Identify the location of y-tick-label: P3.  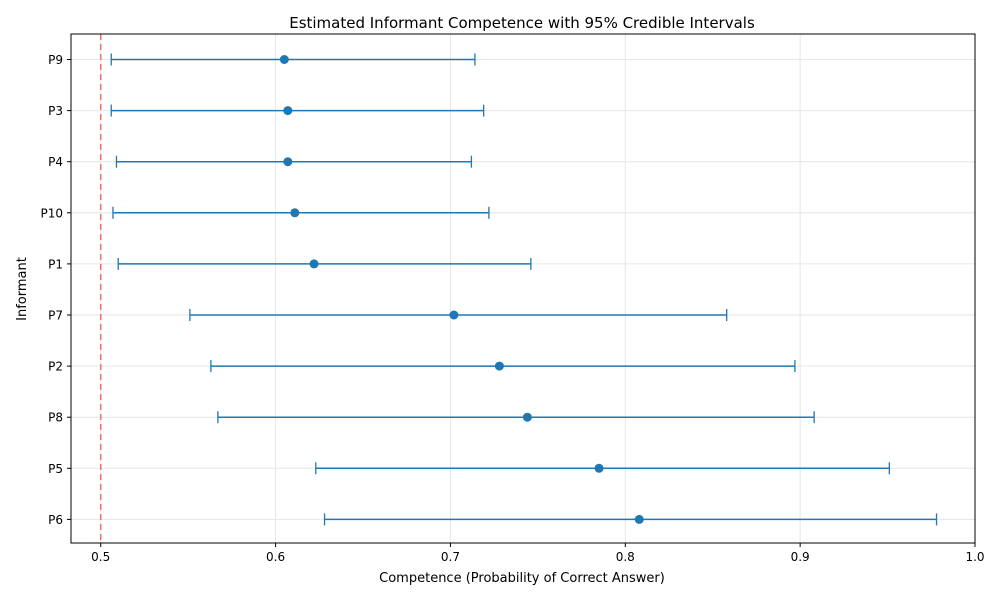
(55, 111).